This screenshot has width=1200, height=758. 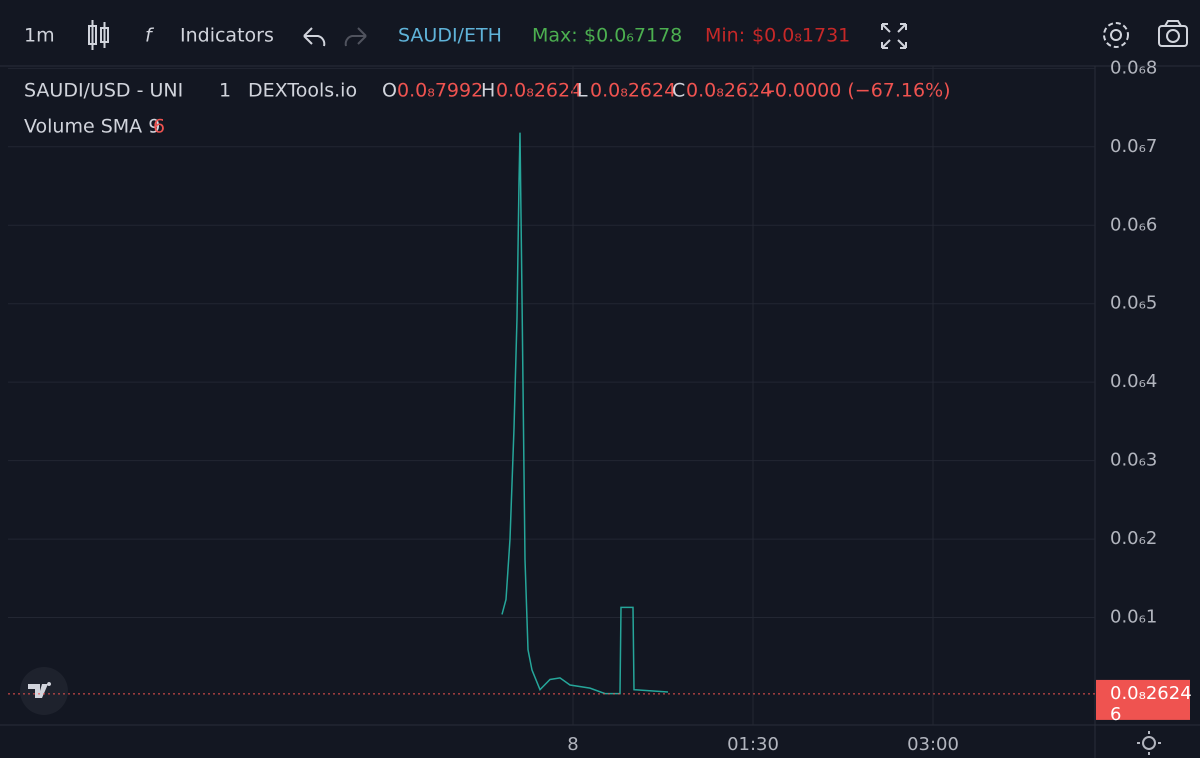 What do you see at coordinates (859, 91) in the screenshot?
I see `legend-change: -0.0000 (−67.16%)` at bounding box center [859, 91].